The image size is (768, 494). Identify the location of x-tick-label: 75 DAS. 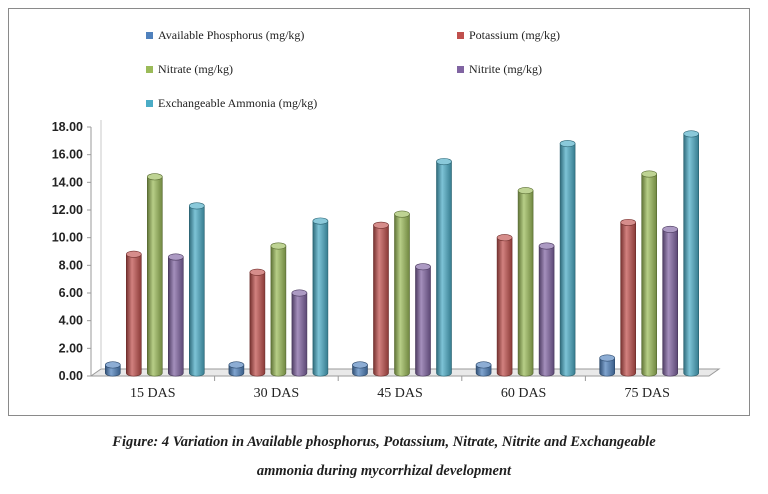
(647, 393).